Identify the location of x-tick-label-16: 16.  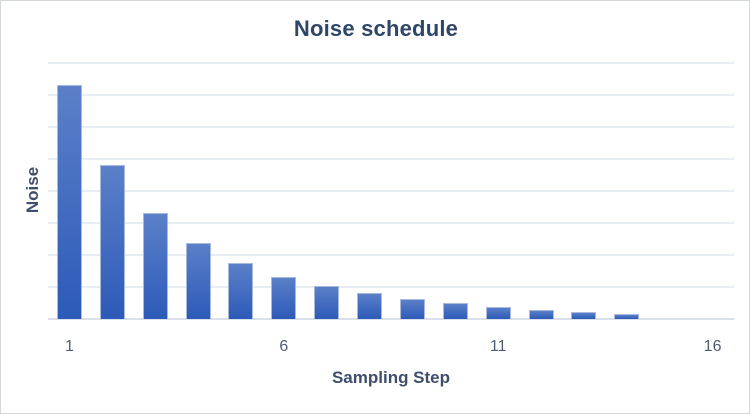
(712, 346).